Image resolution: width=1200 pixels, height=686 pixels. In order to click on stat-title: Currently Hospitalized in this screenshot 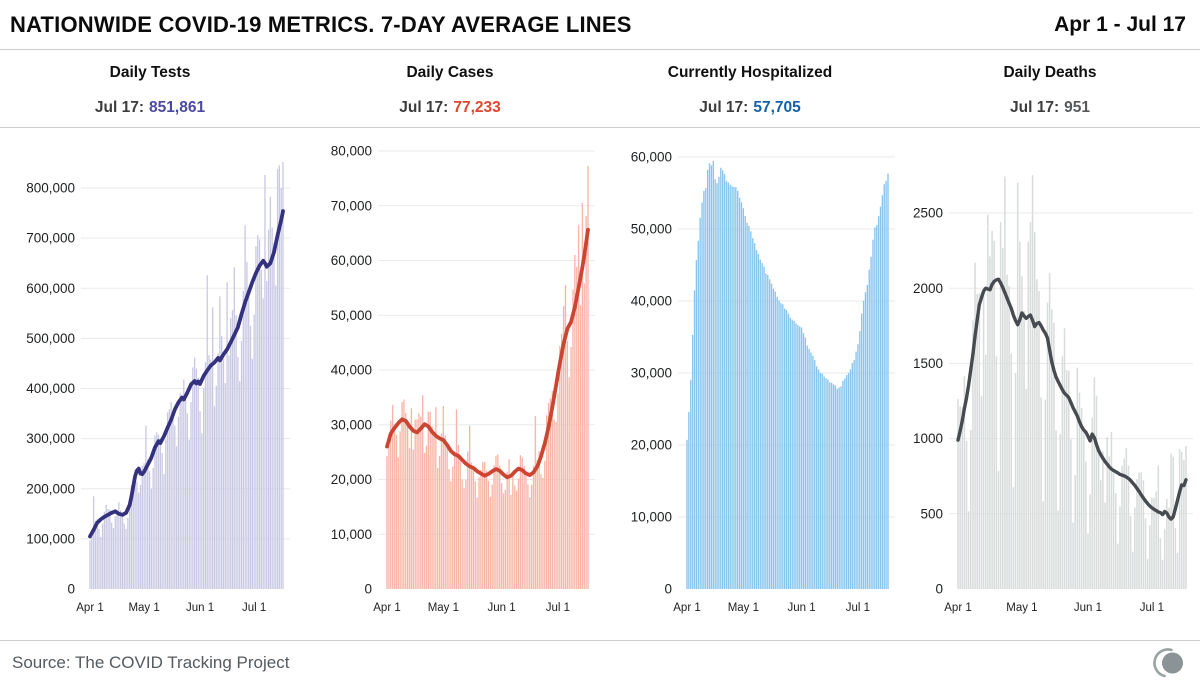, I will do `click(750, 72)`.